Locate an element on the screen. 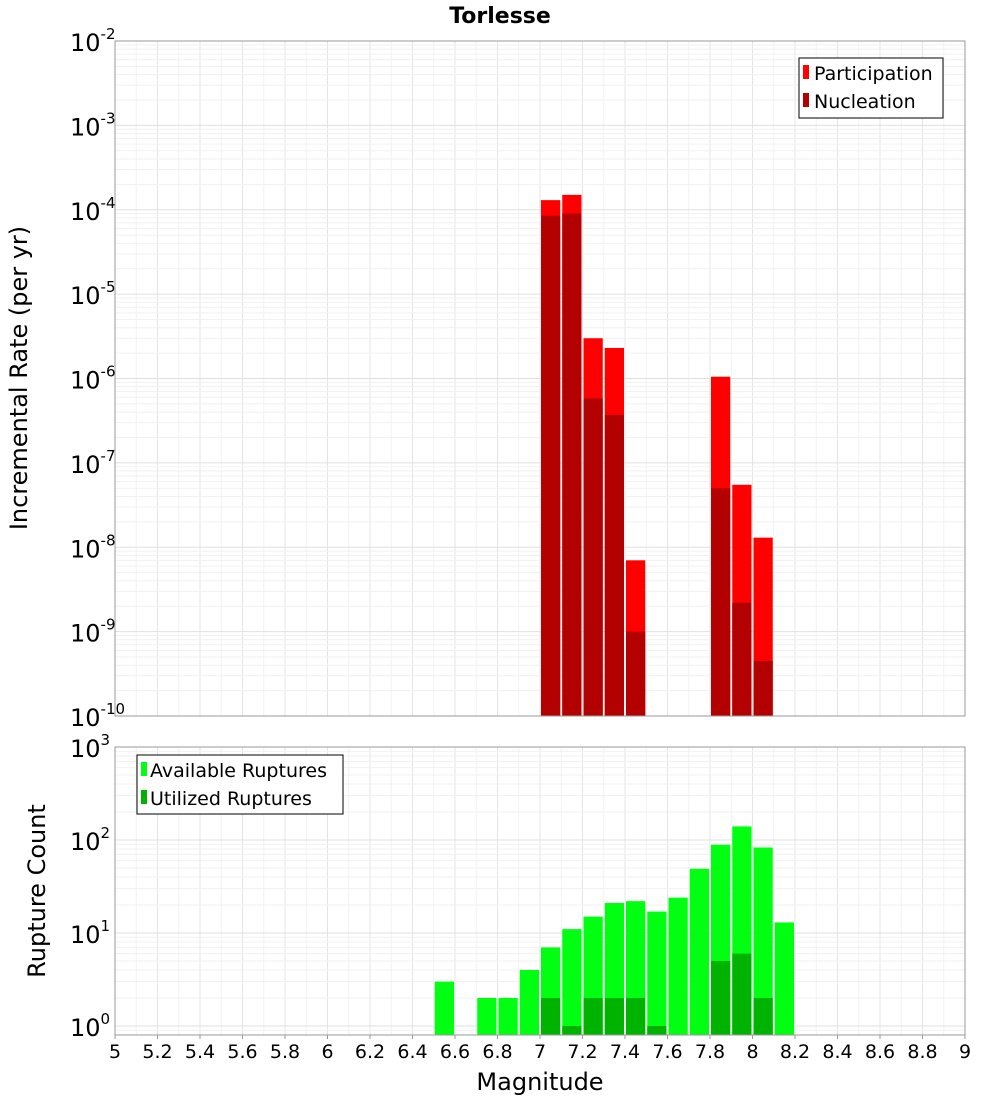 This screenshot has width=1000, height=1100. legend-swatch-nucleation is located at coordinates (806, 100).